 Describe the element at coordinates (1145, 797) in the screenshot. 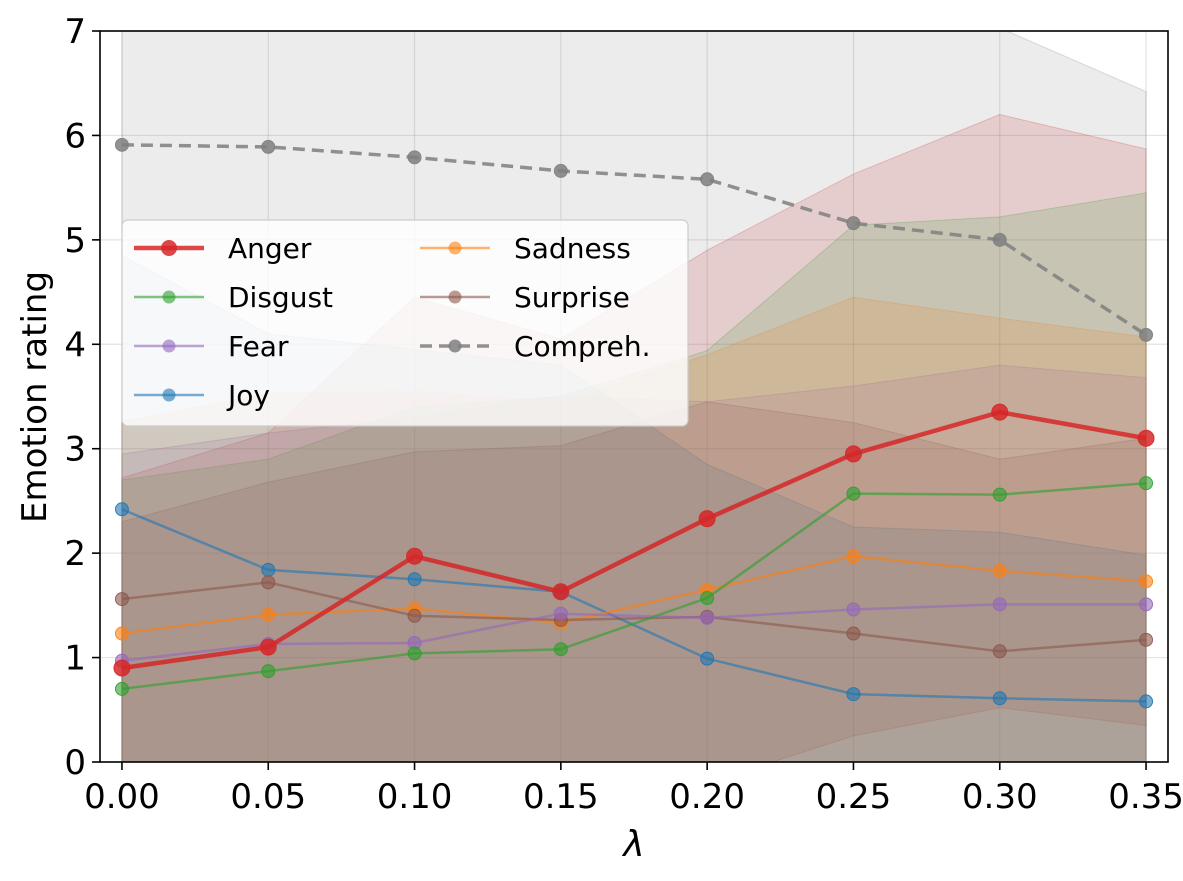

I see `x-tick-label-7: 0.35` at that location.